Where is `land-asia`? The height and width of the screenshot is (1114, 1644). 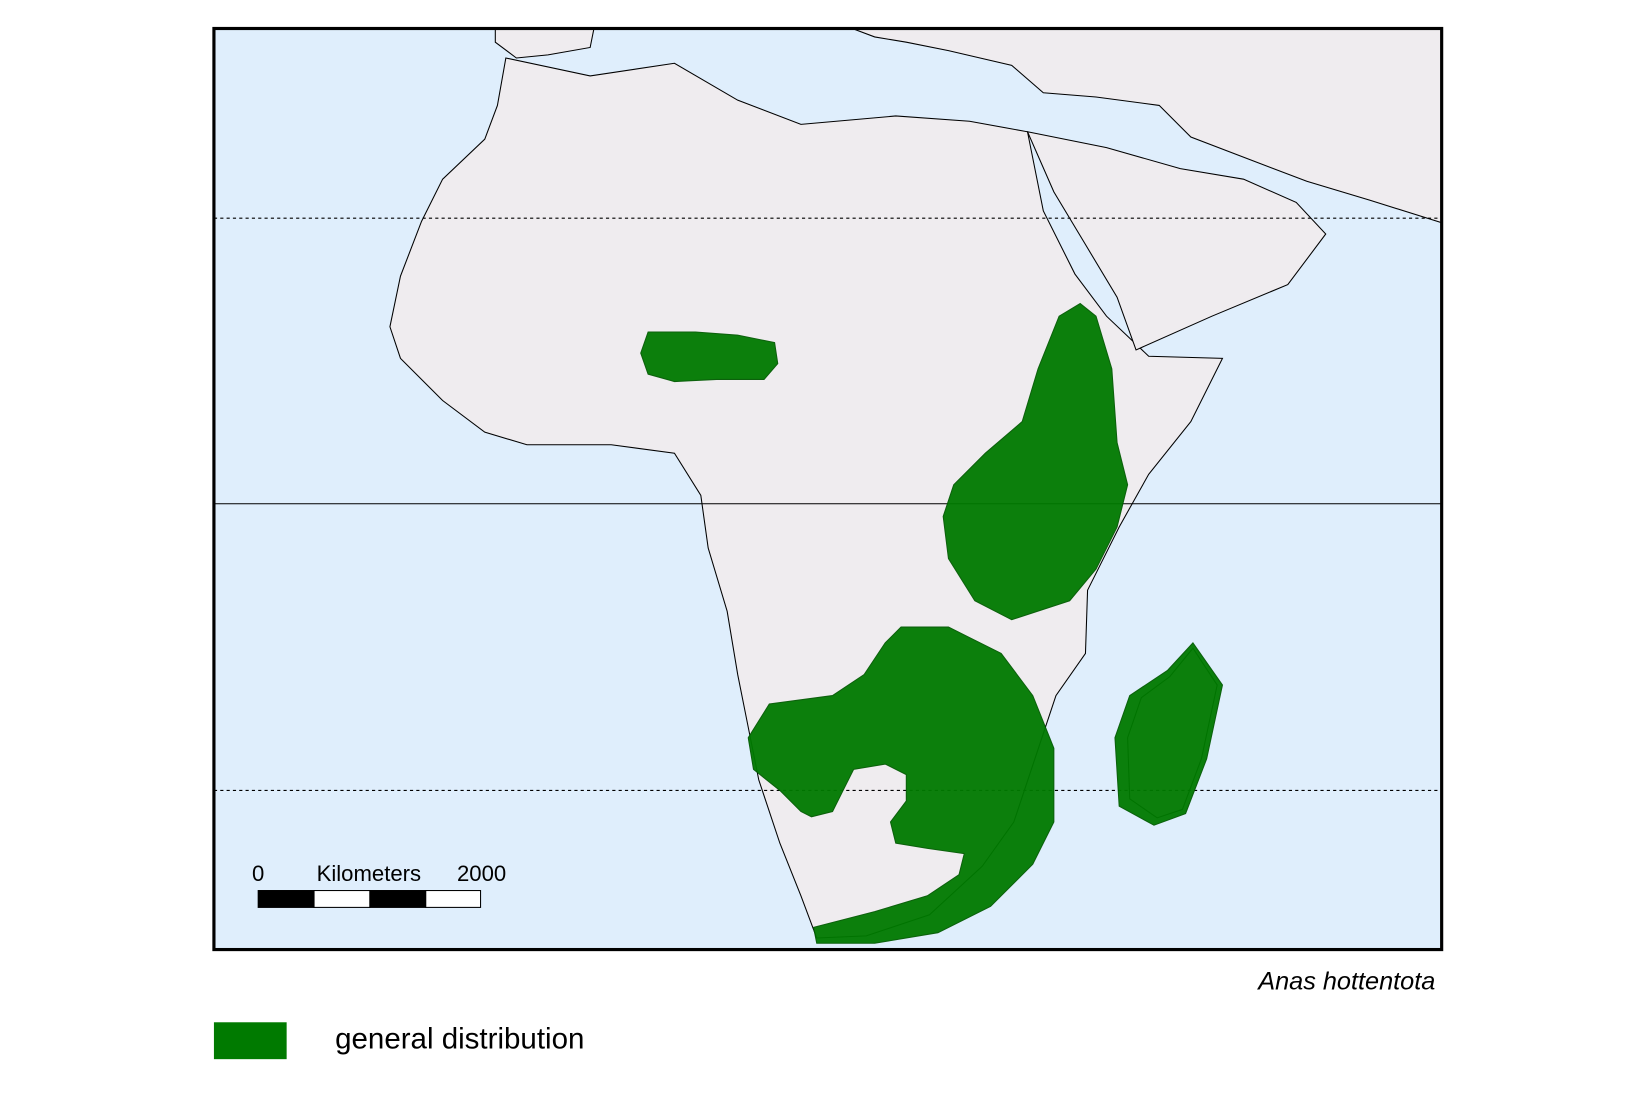 land-asia is located at coordinates (1146, 126).